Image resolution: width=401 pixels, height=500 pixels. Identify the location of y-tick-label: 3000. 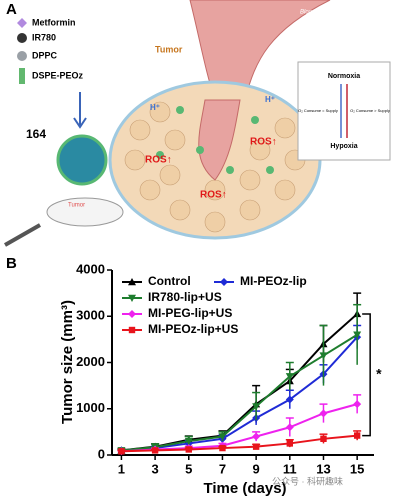
(90, 315).